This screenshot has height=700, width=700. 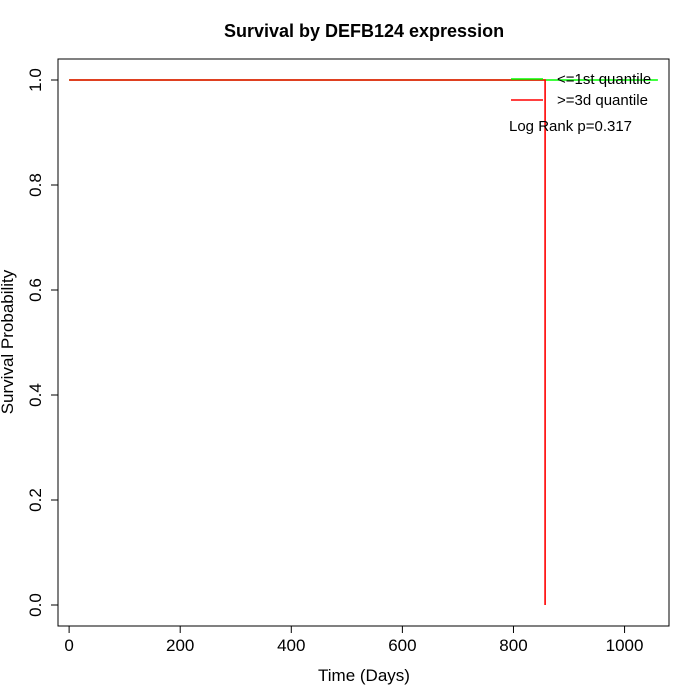 What do you see at coordinates (35, 605) in the screenshot?
I see `y-tick-label: 0.0` at bounding box center [35, 605].